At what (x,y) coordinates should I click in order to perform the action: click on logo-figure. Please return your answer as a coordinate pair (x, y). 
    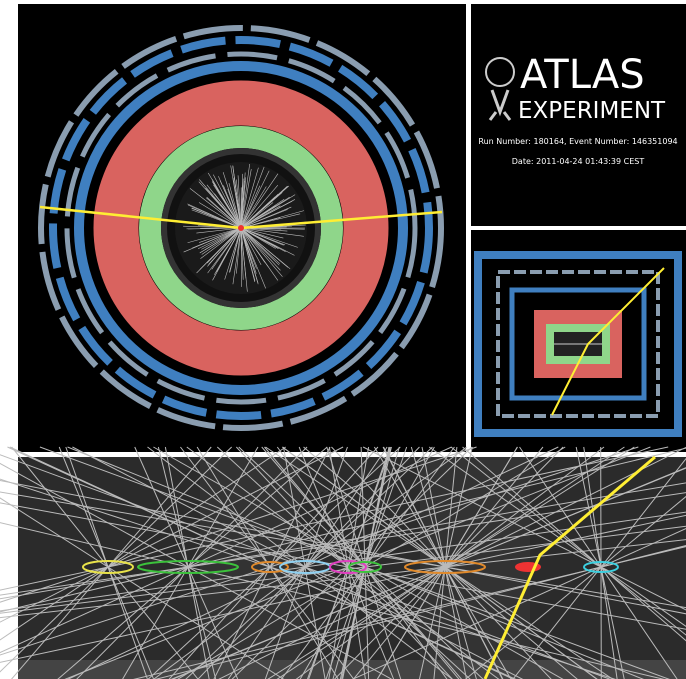
    Looking at the image, I should click on (500, 105).